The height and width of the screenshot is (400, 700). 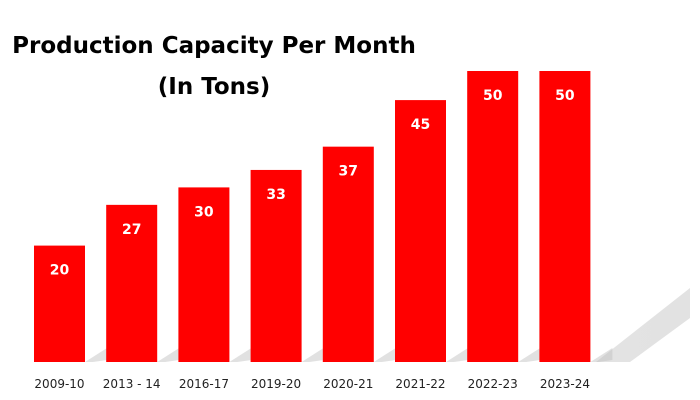 What do you see at coordinates (493, 384) in the screenshot?
I see `x-tick-label: 2022-23` at bounding box center [493, 384].